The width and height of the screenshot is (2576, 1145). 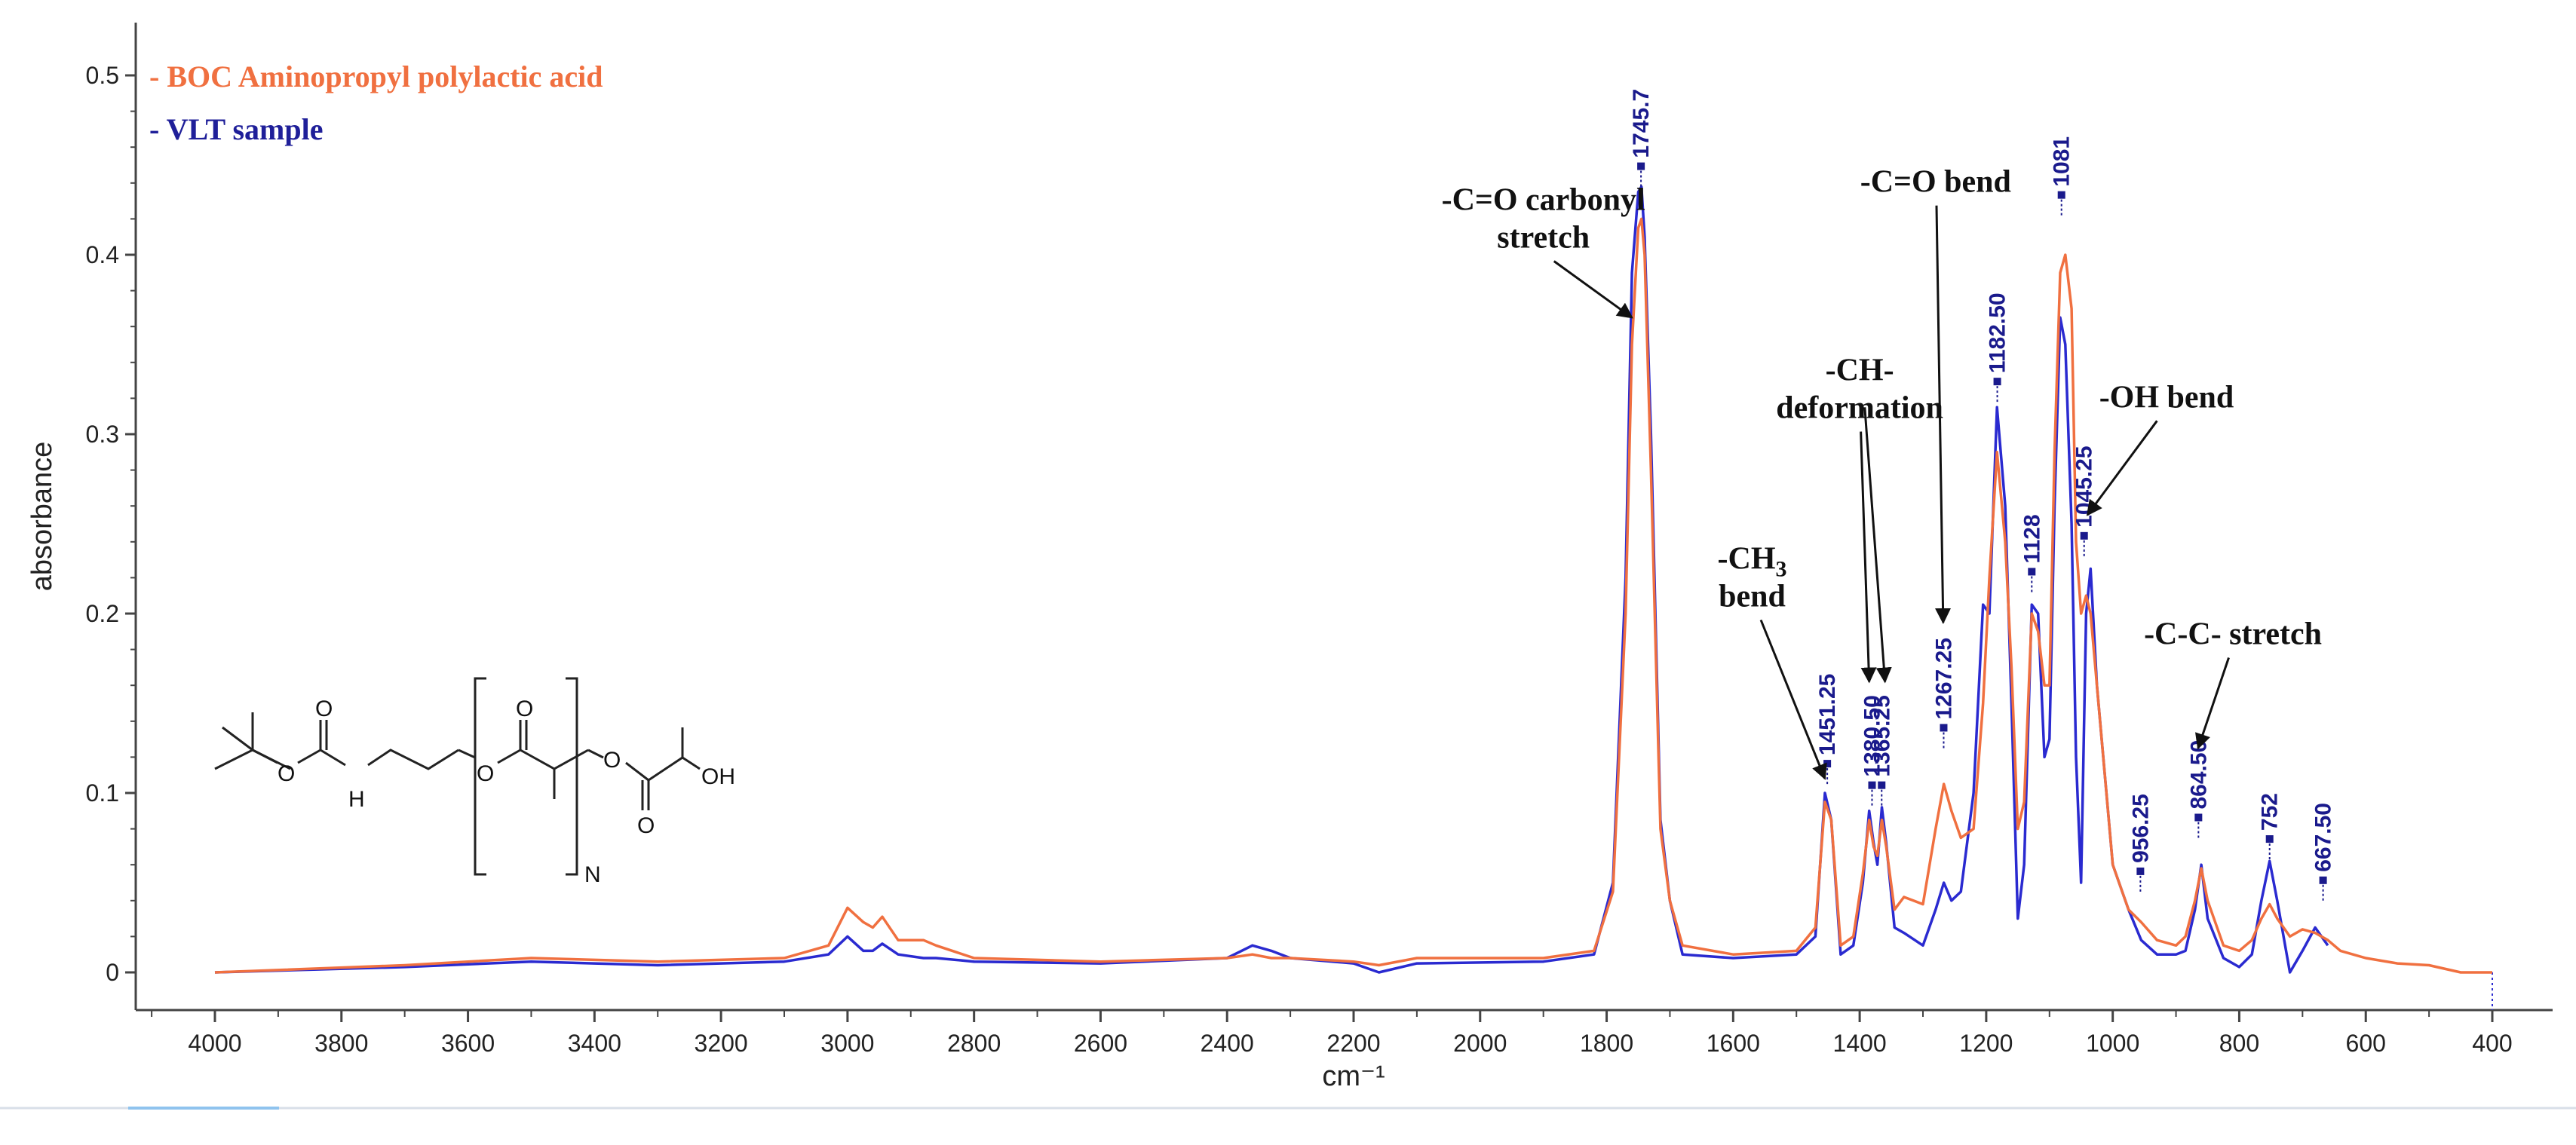 What do you see at coordinates (1606, 1043) in the screenshot?
I see `x-tick-label: 1800` at bounding box center [1606, 1043].